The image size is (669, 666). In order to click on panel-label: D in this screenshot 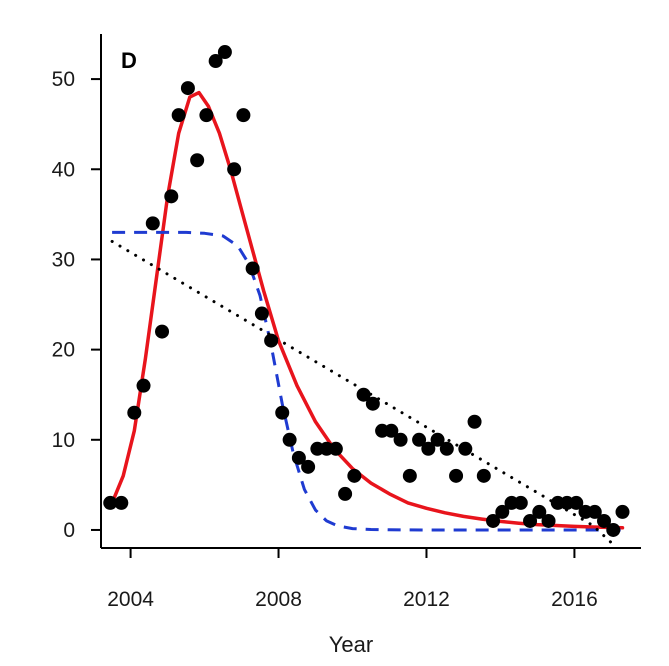, I will do `click(129, 60)`.